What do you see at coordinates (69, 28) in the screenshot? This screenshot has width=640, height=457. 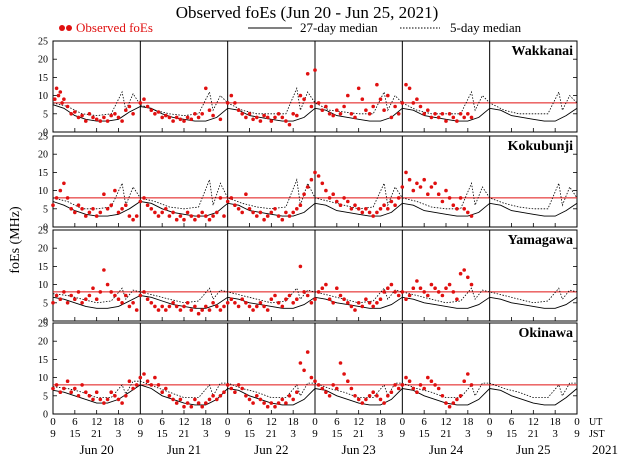 I see `legend-observed-marker` at bounding box center [69, 28].